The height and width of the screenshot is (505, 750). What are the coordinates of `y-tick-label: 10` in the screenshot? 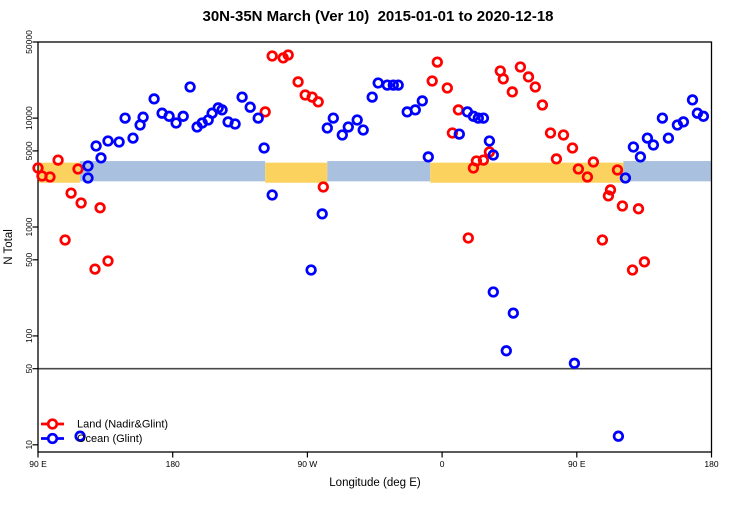 It's located at (29, 445).